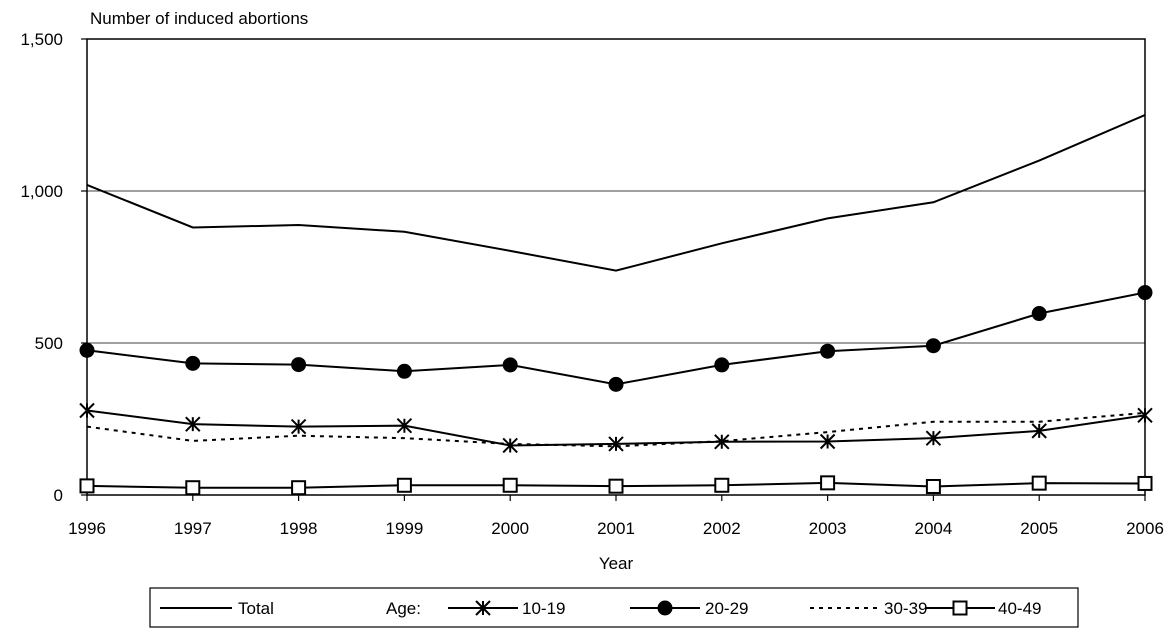  Describe the element at coordinates (256, 608) in the screenshot. I see `legend-label: Total` at that location.